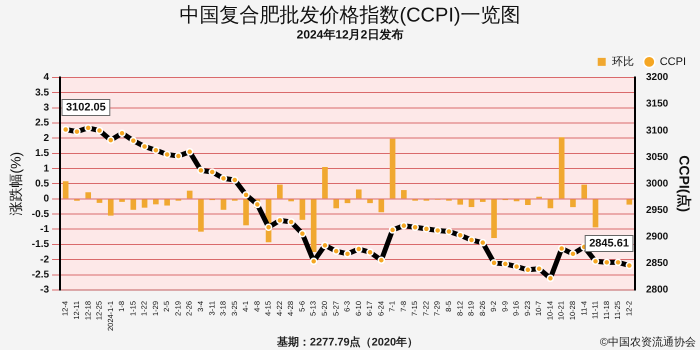 The image size is (700, 350). I want to click on y-tick-label: 2.5, so click(42, 123).